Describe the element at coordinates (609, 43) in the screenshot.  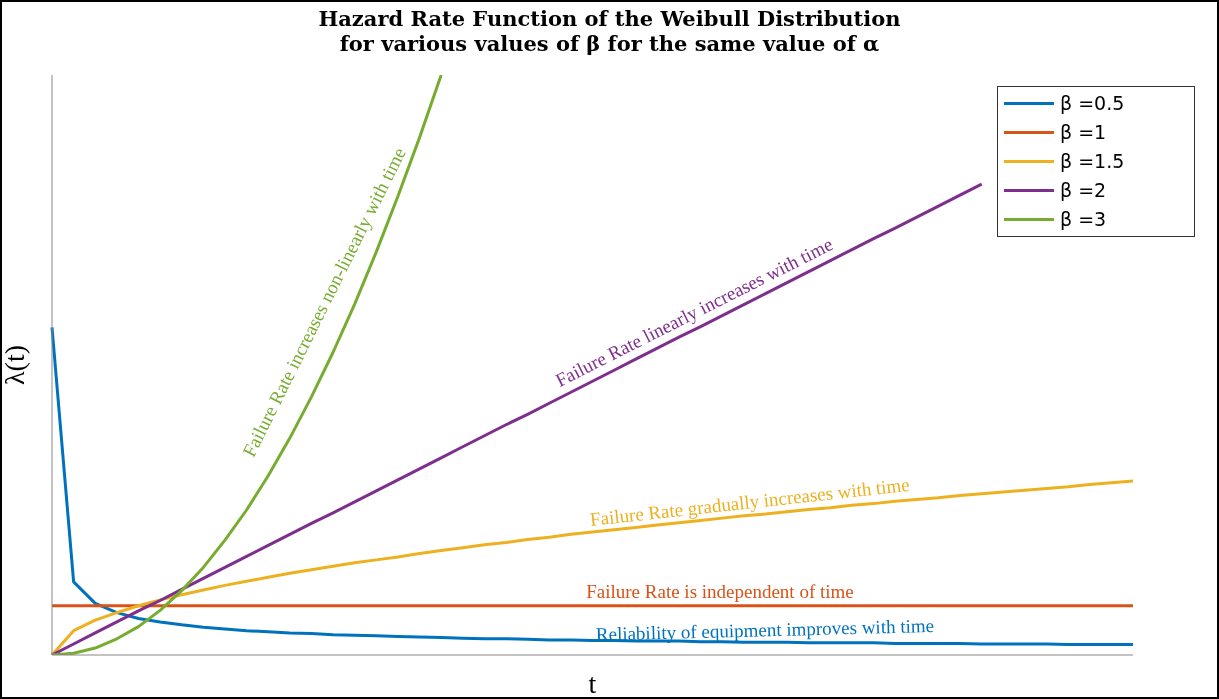
I see `chart-subtitle: for various values of β for the same value of α` at that location.